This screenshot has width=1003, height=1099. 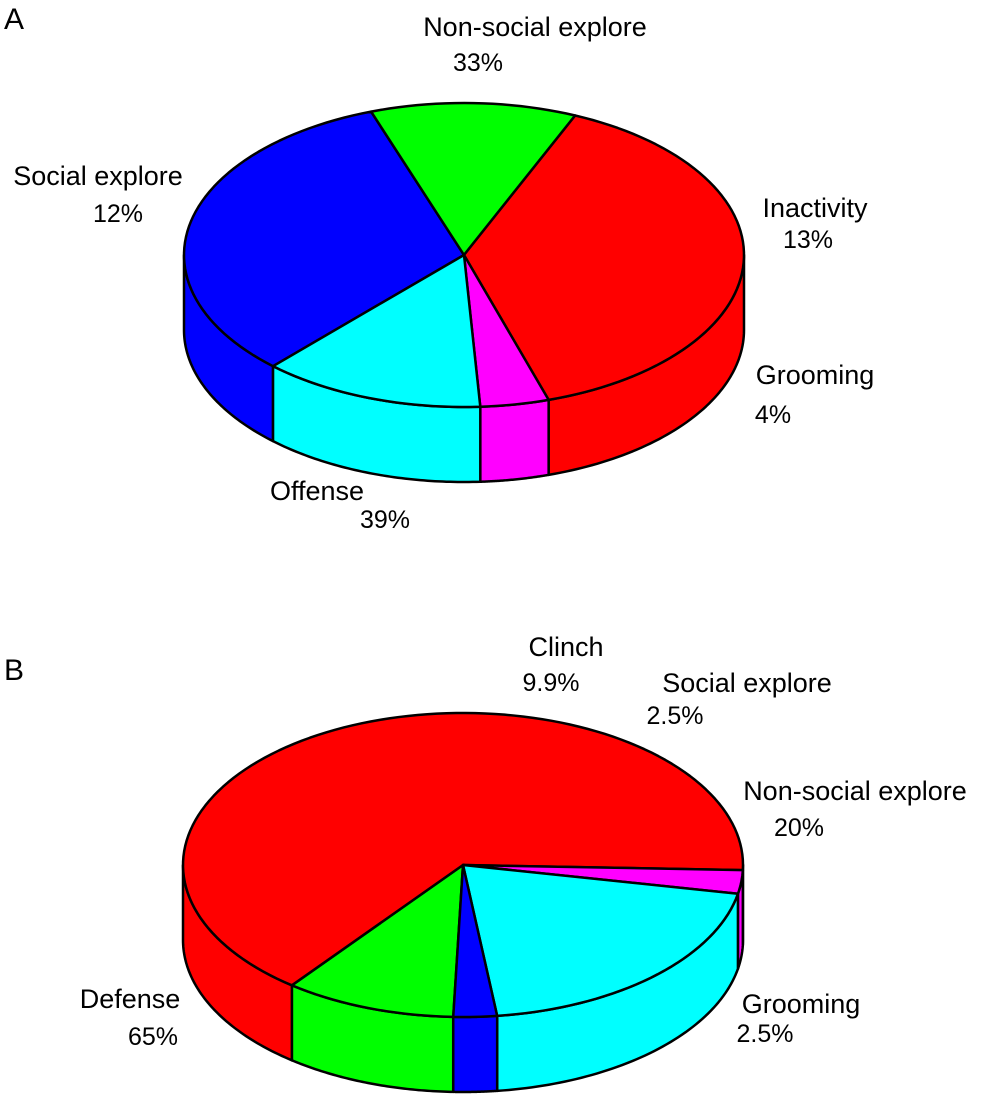 What do you see at coordinates (385, 520) in the screenshot?
I see `value-offense: 39%` at bounding box center [385, 520].